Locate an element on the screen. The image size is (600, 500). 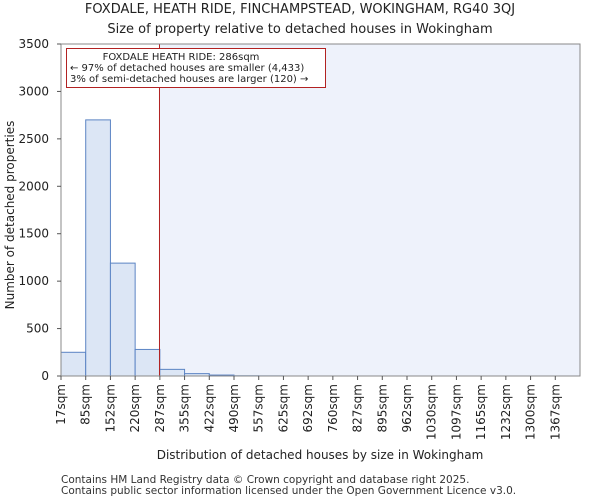
bar-17sqm is located at coordinates (73, 364).